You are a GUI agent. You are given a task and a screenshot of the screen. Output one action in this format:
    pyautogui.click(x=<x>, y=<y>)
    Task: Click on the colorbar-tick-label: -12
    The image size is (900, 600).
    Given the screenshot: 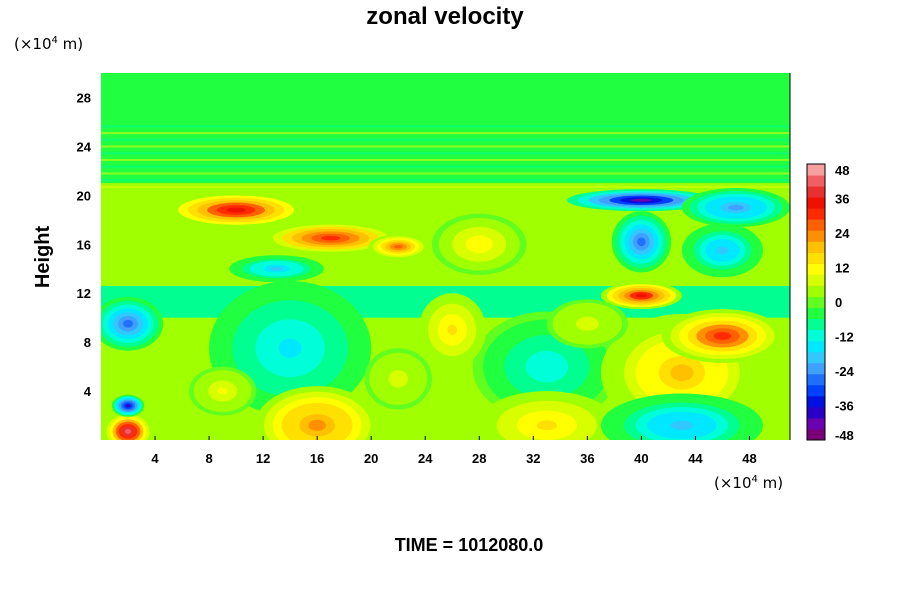 What is the action you would take?
    pyautogui.click(x=844, y=337)
    